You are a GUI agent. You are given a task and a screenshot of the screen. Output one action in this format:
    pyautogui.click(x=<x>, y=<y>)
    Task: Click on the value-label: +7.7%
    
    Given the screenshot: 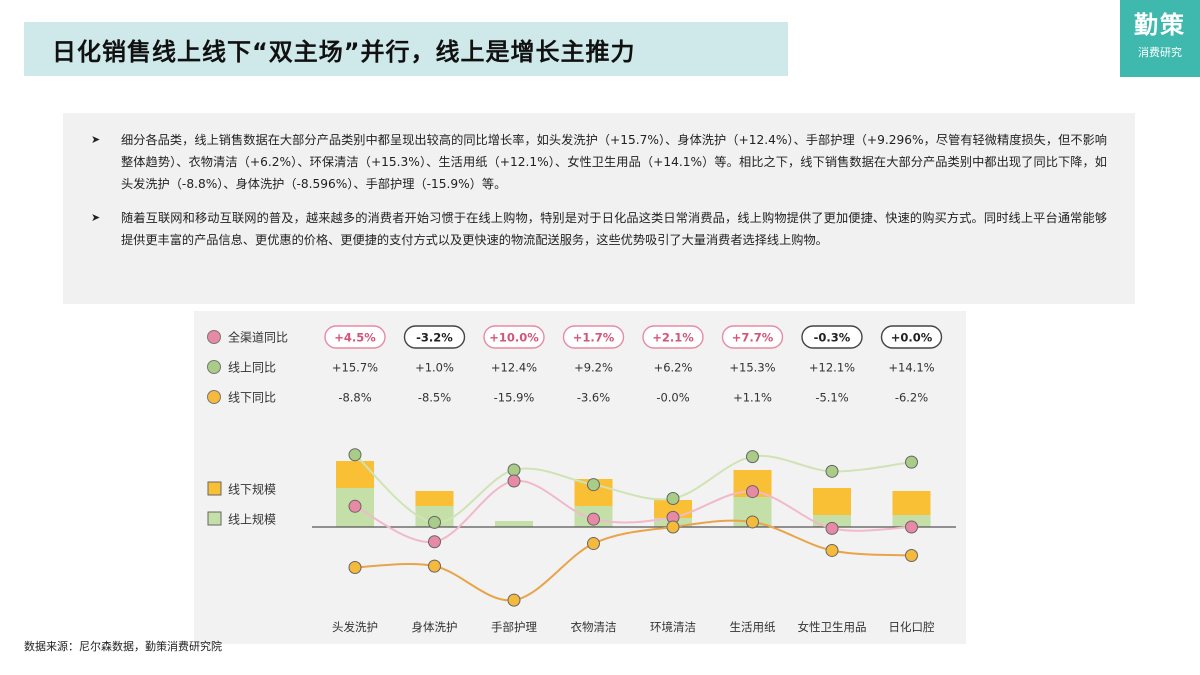 What is the action you would take?
    pyautogui.click(x=753, y=338)
    